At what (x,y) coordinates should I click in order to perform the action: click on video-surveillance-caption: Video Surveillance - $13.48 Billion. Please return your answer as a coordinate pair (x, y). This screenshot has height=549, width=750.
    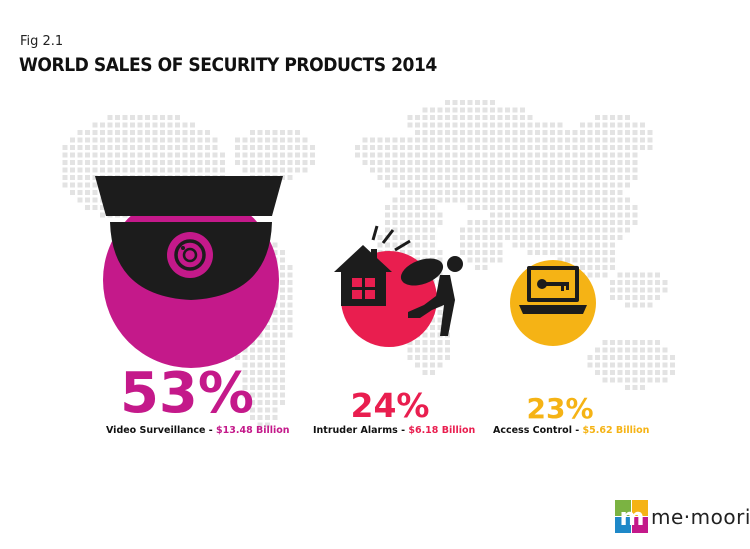
    Looking at the image, I should click on (198, 430).